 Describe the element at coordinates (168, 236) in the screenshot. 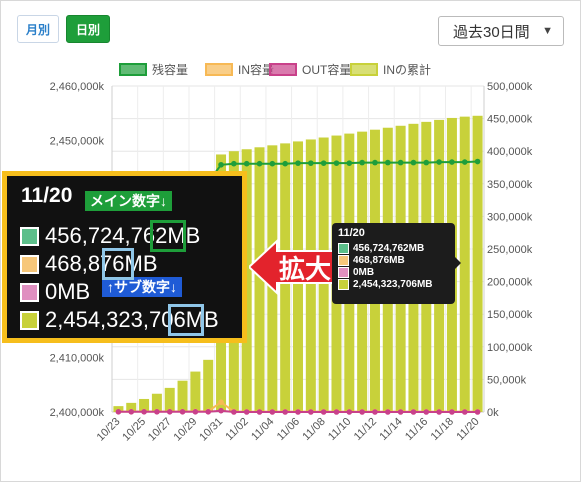

I see `main-digit-highlight` at that location.